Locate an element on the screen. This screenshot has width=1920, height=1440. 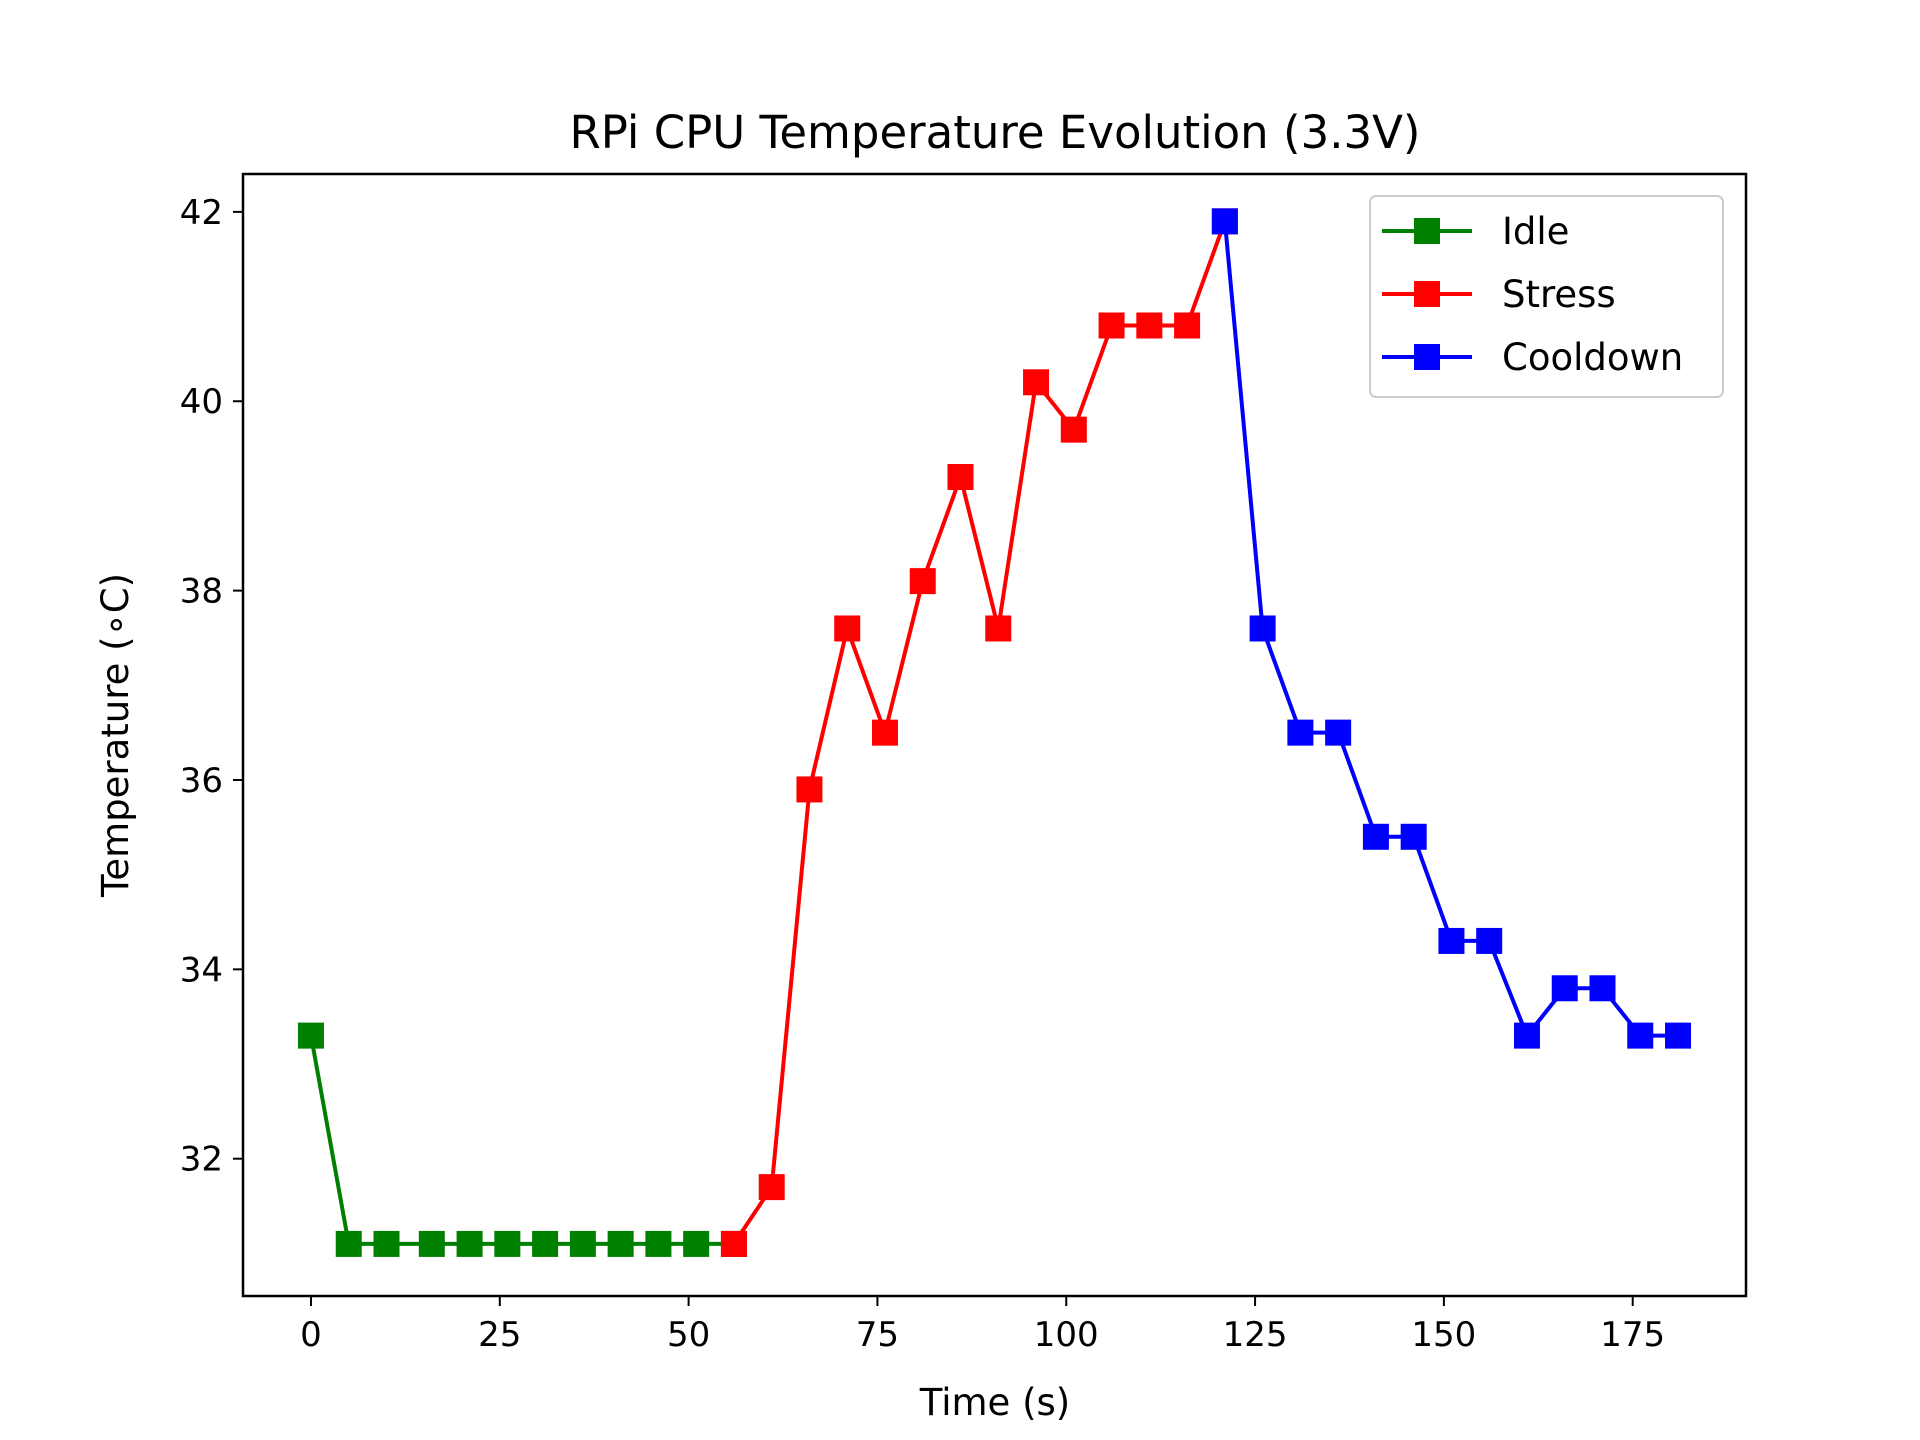
legend-label: Idle is located at coordinates (1535, 231).